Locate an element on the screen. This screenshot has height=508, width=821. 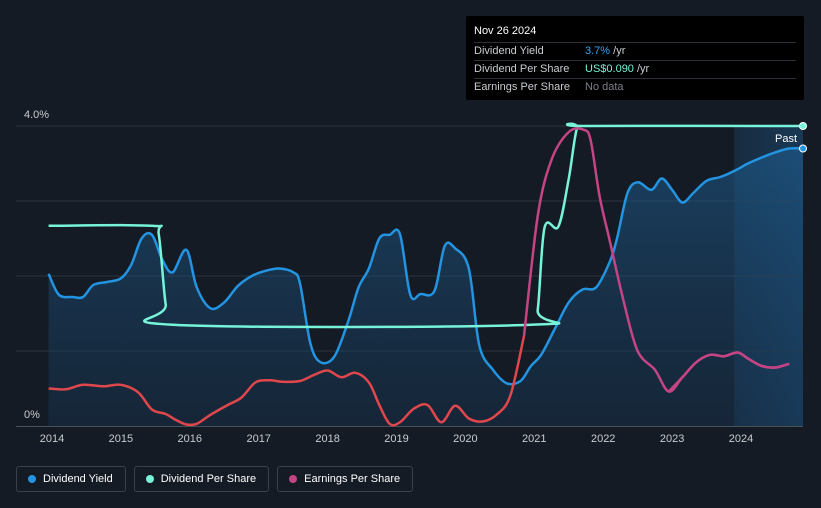
tooltip-value: 3.7% /yr is located at coordinates (605, 51).